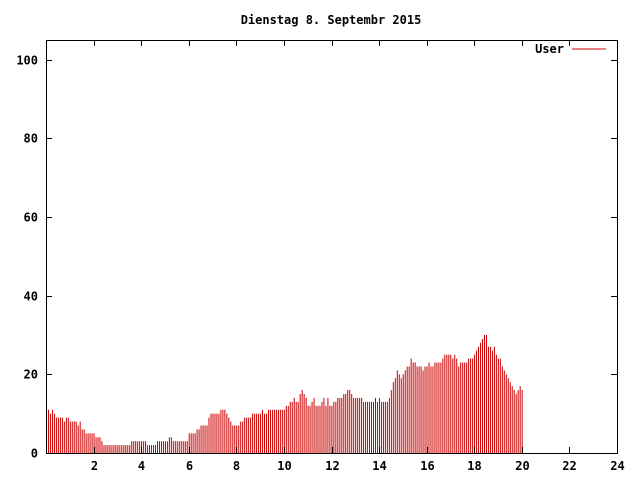 Image resolution: width=640 pixels, height=485 pixels. What do you see at coordinates (284, 466) in the screenshot?
I see `x-tick-label: 10` at bounding box center [284, 466].